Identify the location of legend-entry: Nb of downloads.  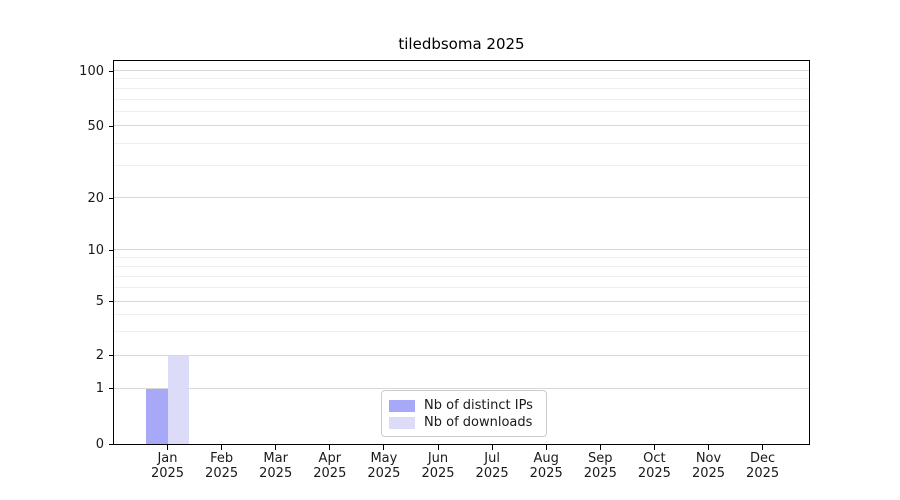
(463, 422).